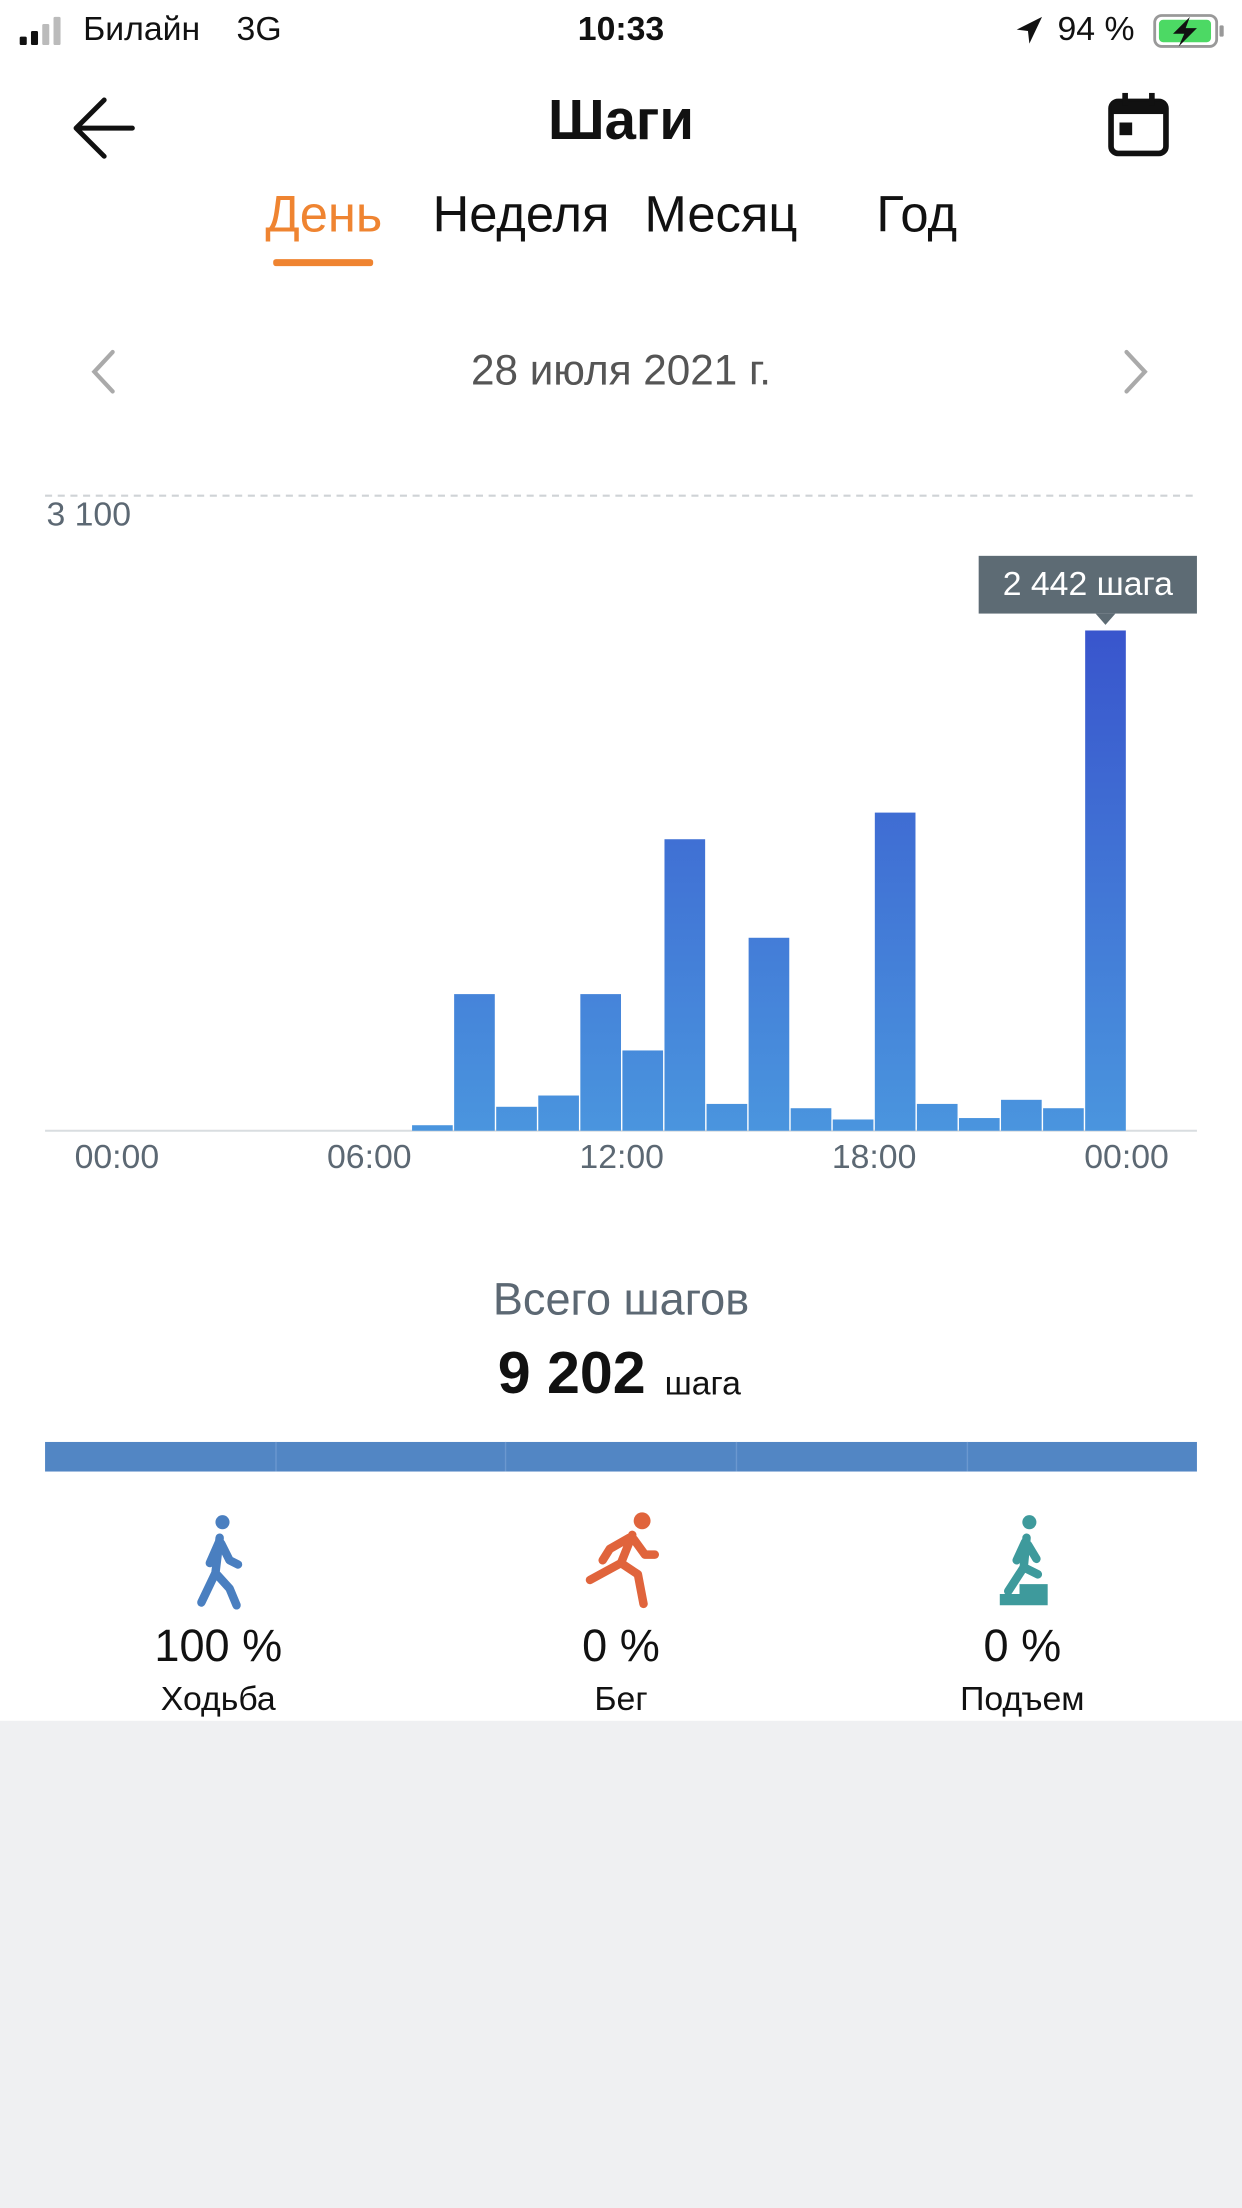  I want to click on activity-name: Ходьба, so click(218, 1699).